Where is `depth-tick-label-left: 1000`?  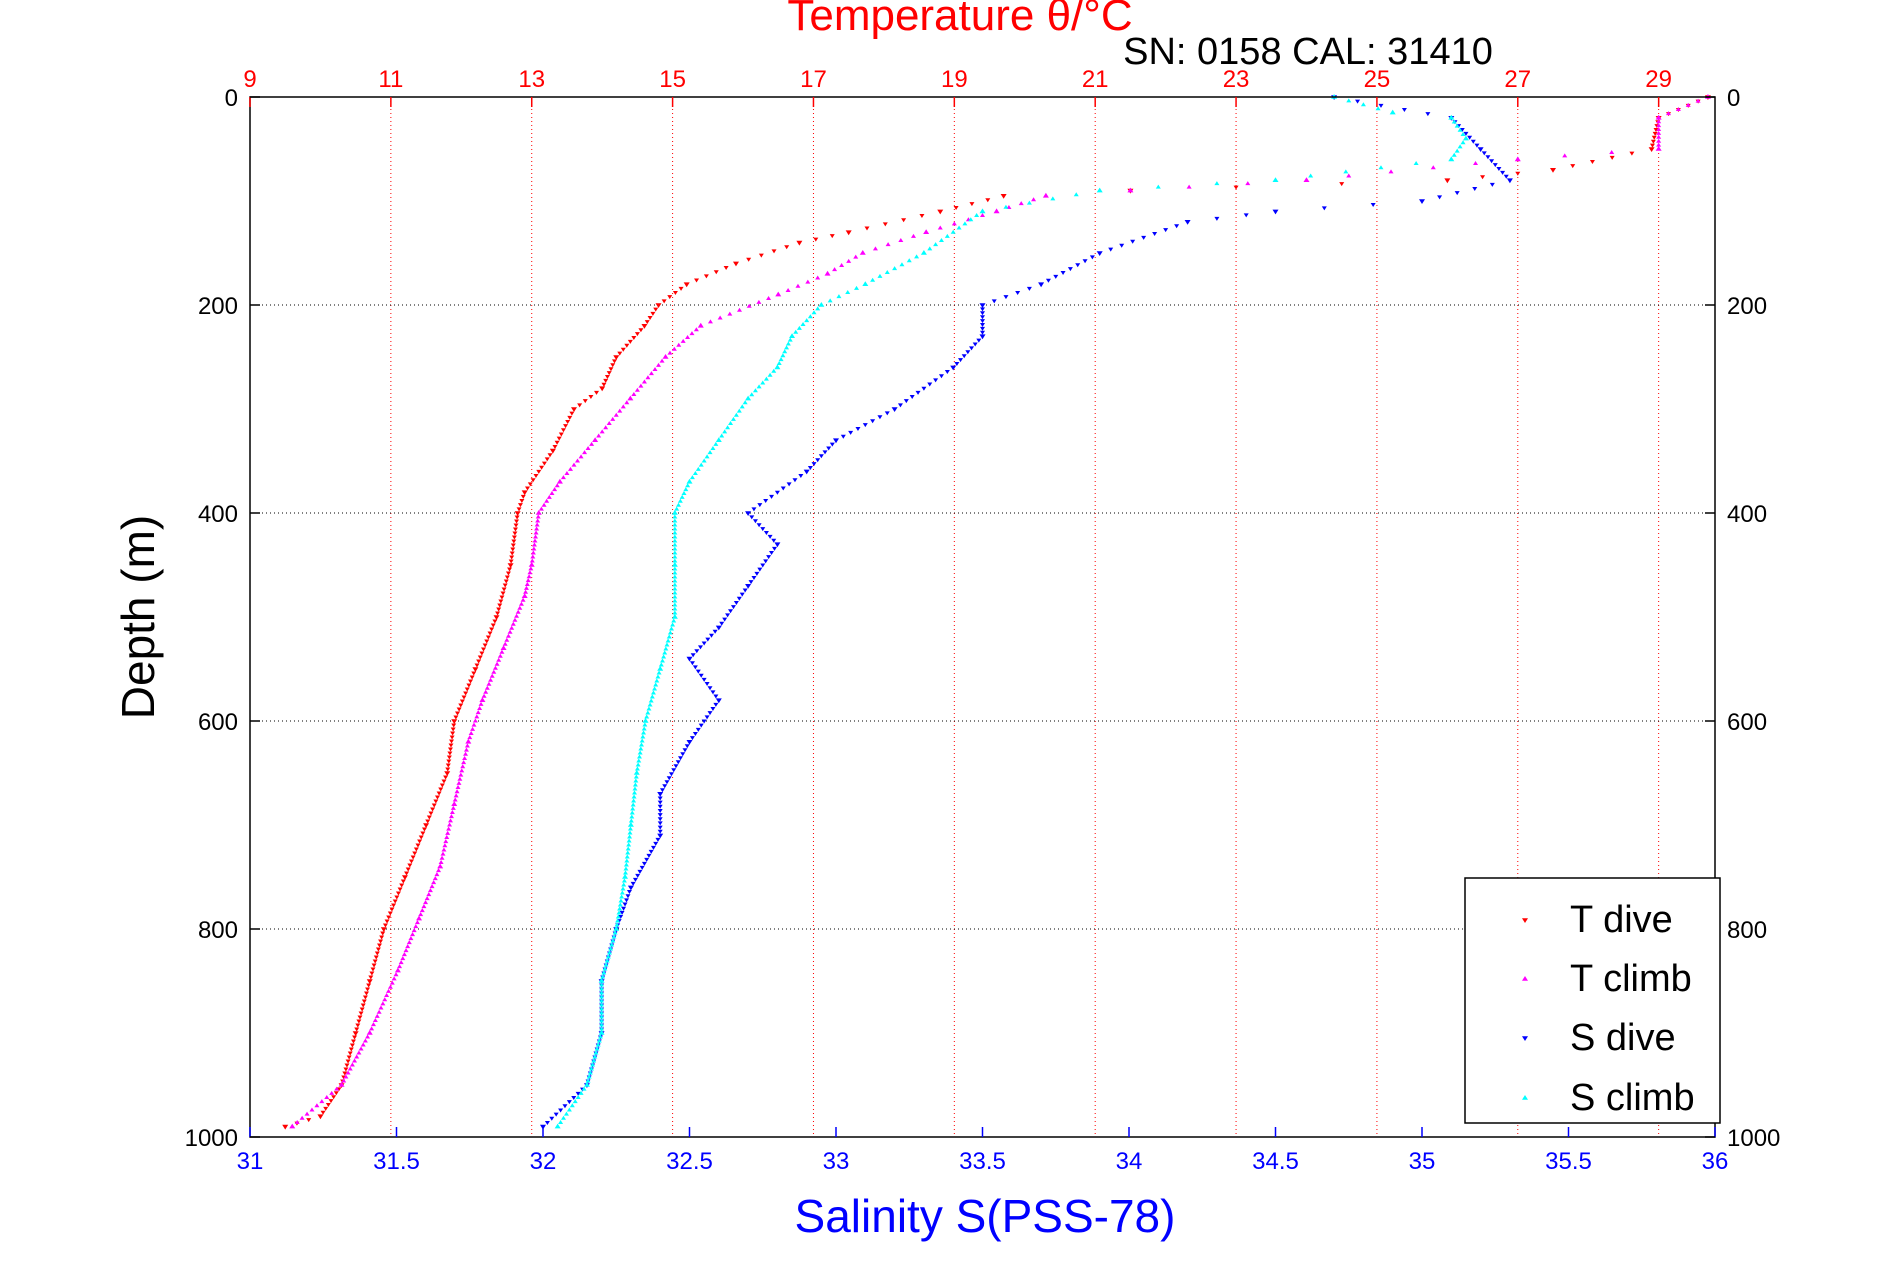 depth-tick-label-left: 1000 is located at coordinates (211, 1138).